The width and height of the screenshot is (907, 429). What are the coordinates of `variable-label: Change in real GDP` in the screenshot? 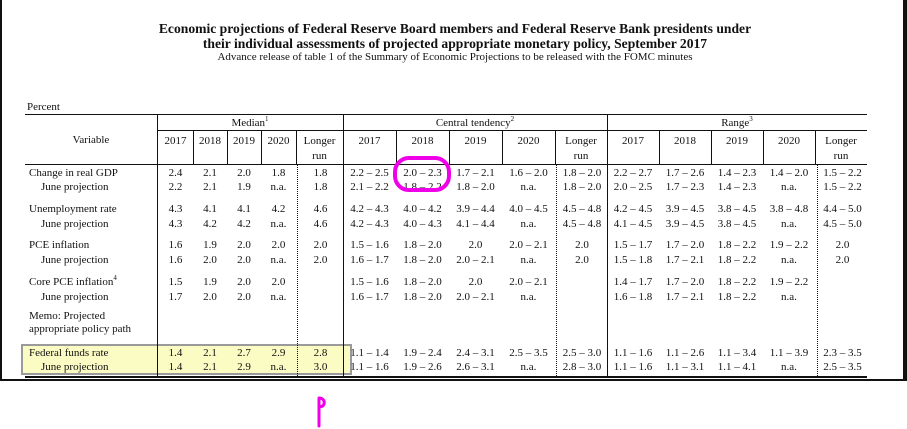 It's located at (73, 173).